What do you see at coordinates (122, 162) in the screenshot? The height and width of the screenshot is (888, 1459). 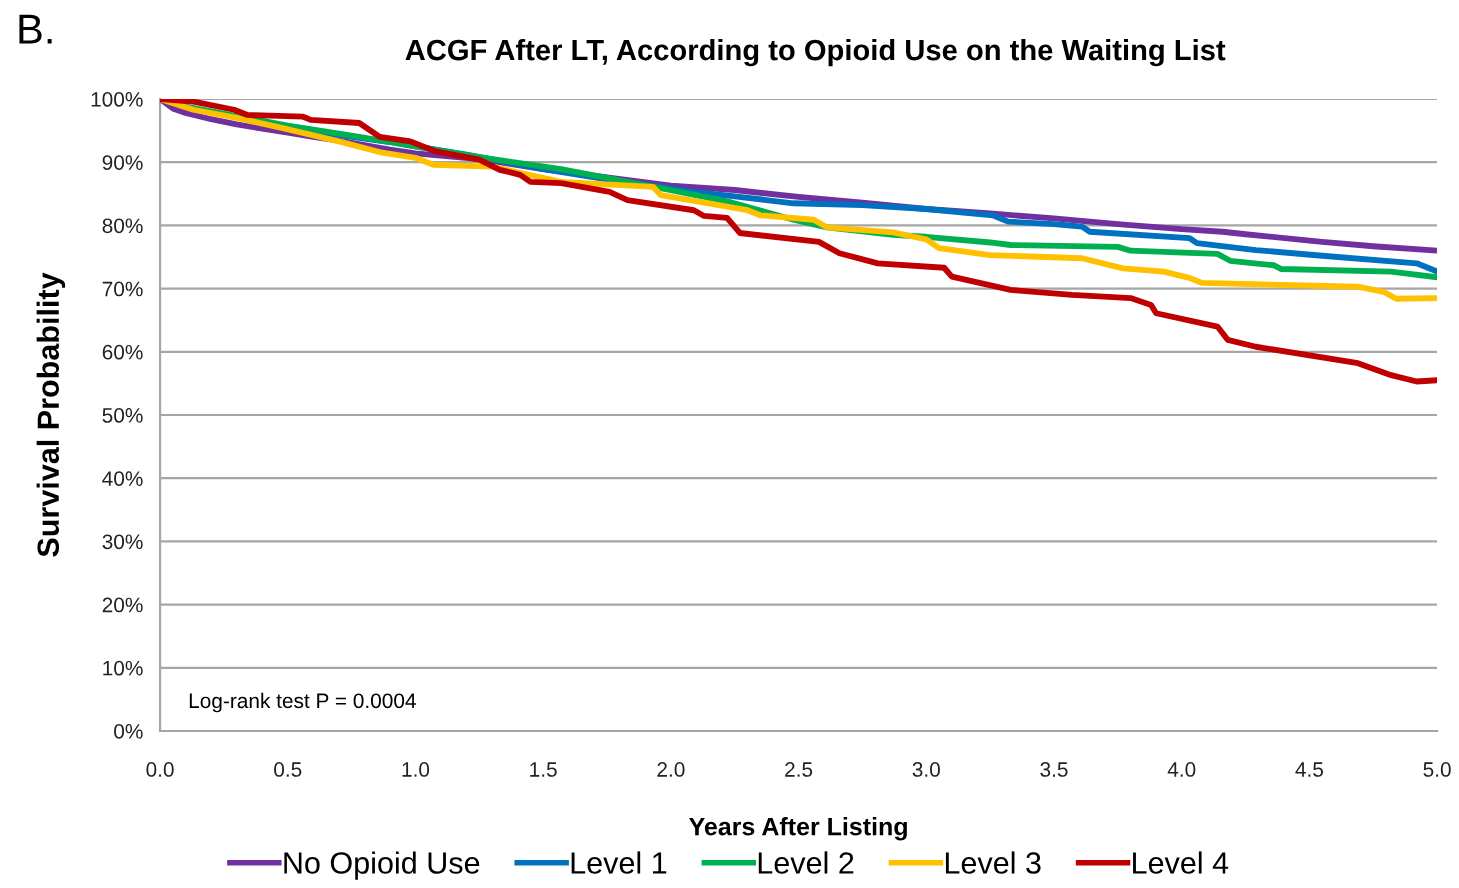 I see `y-tick-label: 90%` at bounding box center [122, 162].